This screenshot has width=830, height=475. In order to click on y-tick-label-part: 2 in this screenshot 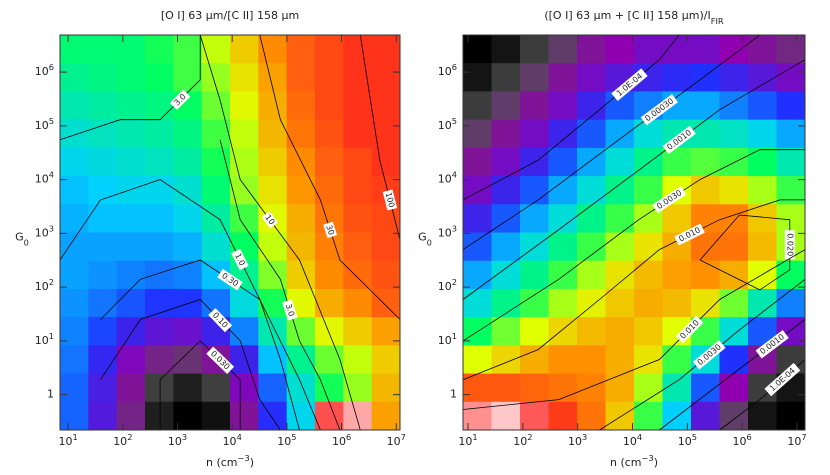, I will do `click(454, 282)`.